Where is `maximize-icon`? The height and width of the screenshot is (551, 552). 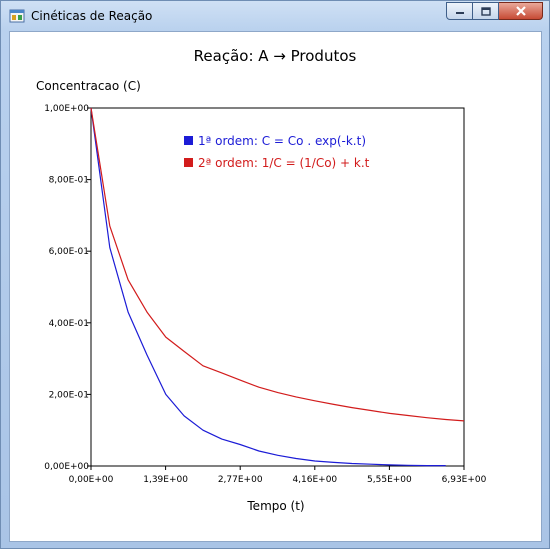 maximize-icon is located at coordinates (485, 11).